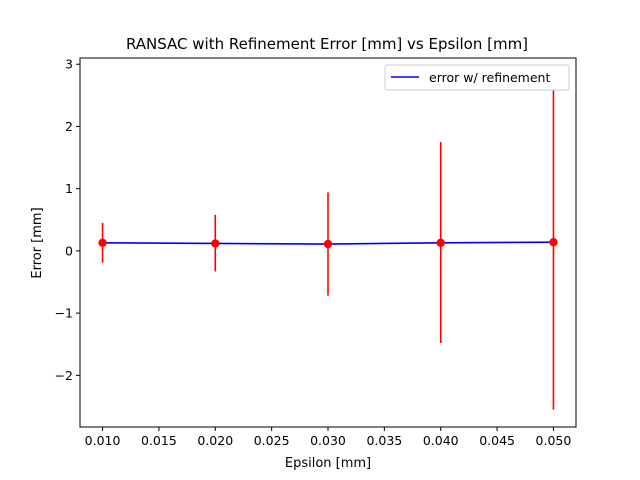 This screenshot has width=640, height=480. I want to click on y-axis-ticks: −2 −1 0 1 2 3, so click(67, 220).